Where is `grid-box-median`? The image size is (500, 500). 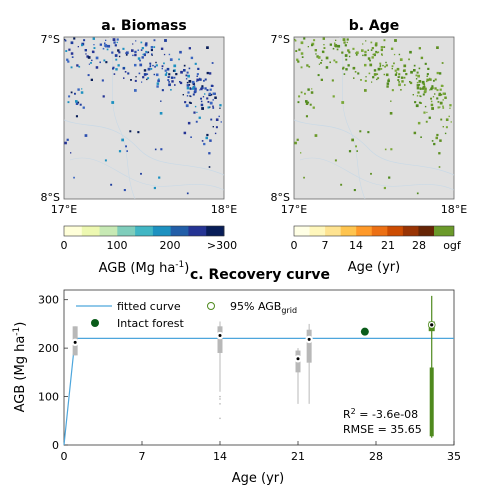 grid-box-median is located at coordinates (75, 342).